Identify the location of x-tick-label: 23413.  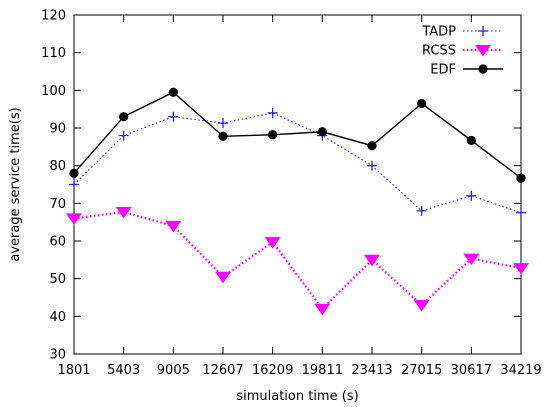
(371, 370).